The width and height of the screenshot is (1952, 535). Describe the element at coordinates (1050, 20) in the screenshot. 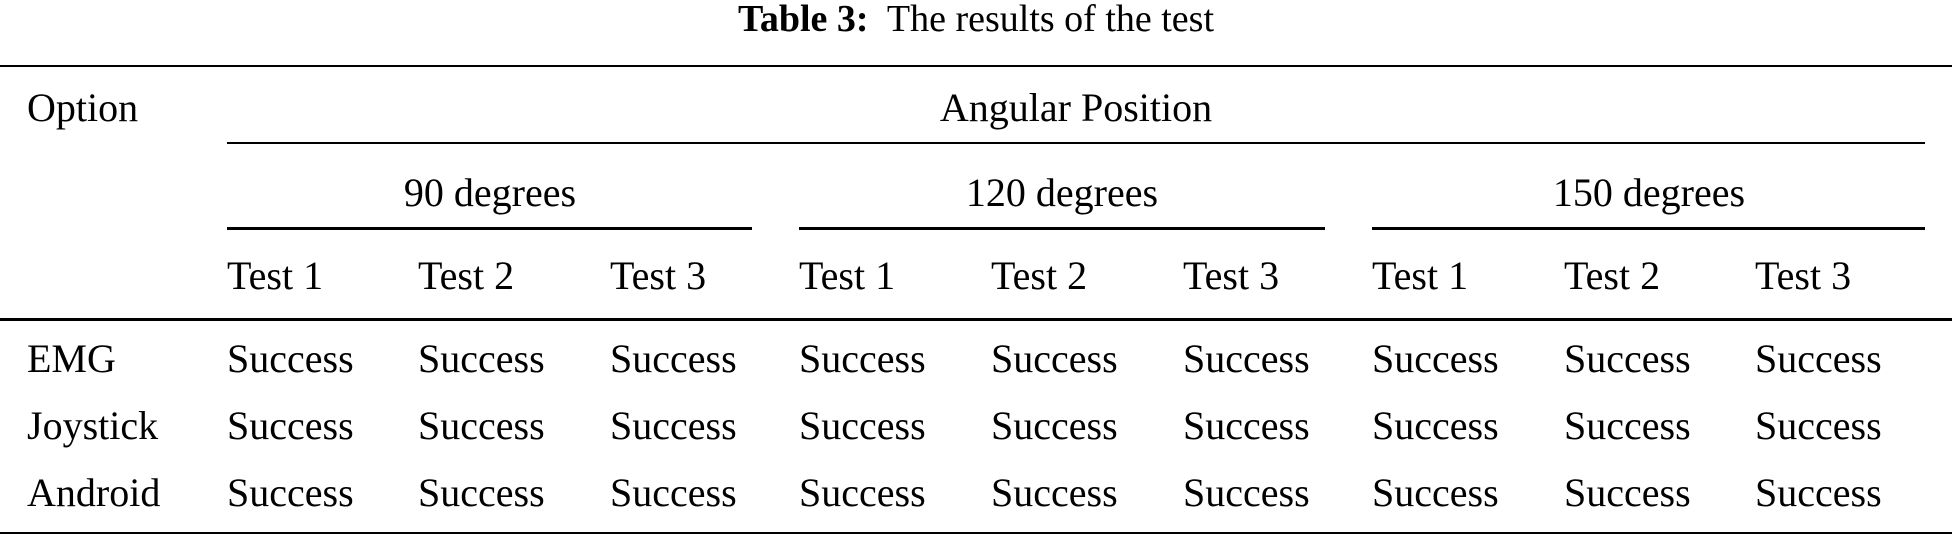

I see `caption-text: The results of the test` at that location.